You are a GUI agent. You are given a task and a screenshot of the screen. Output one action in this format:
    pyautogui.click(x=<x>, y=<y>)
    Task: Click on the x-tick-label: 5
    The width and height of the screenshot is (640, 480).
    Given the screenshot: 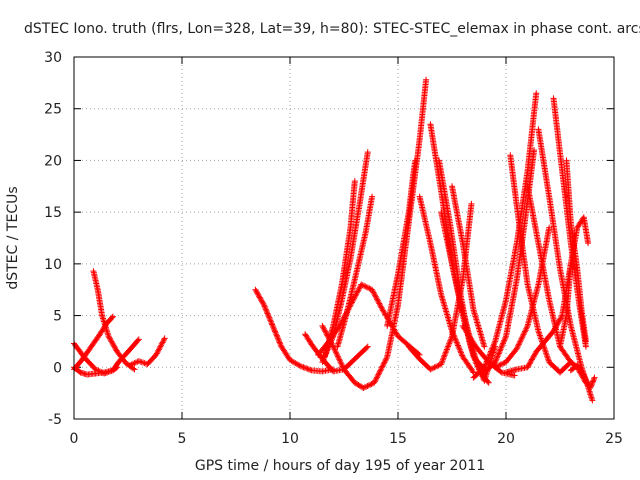 What is the action you would take?
    pyautogui.click(x=182, y=439)
    